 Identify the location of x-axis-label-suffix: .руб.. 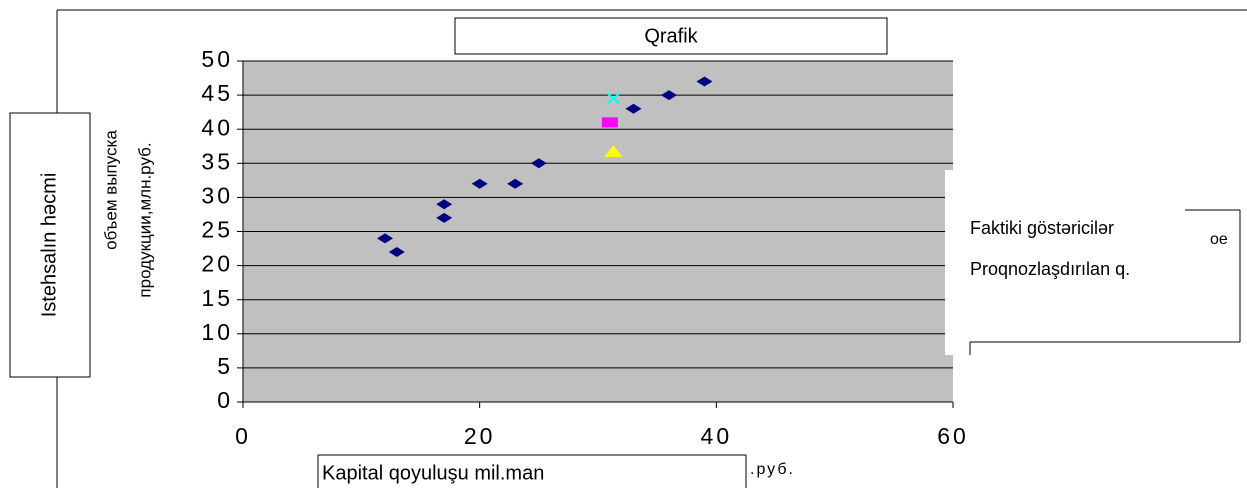
(772, 469).